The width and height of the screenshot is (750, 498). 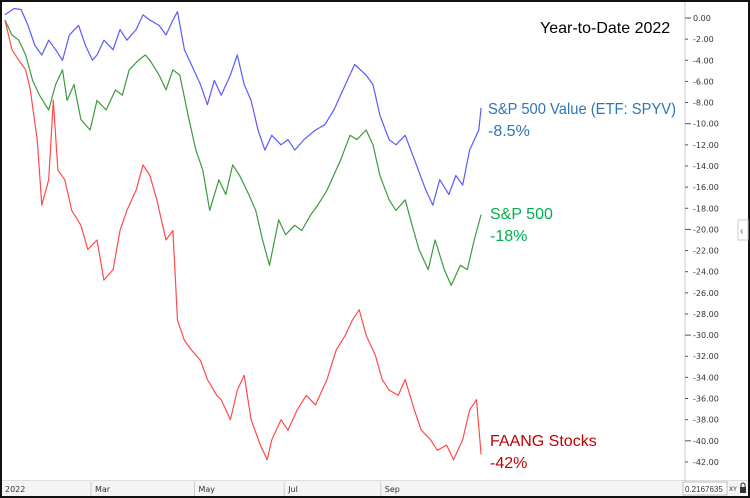 I want to click on series-end-spyv: -8.5%, so click(x=509, y=131).